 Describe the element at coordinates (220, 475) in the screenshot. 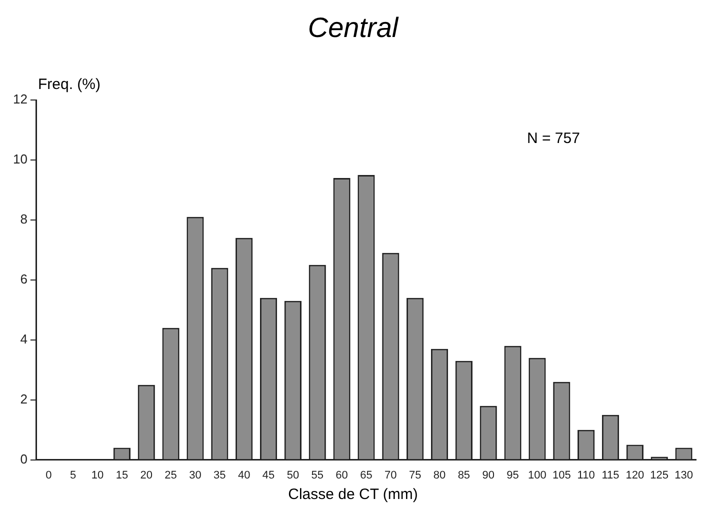

I see `x-tick-label: 35` at that location.